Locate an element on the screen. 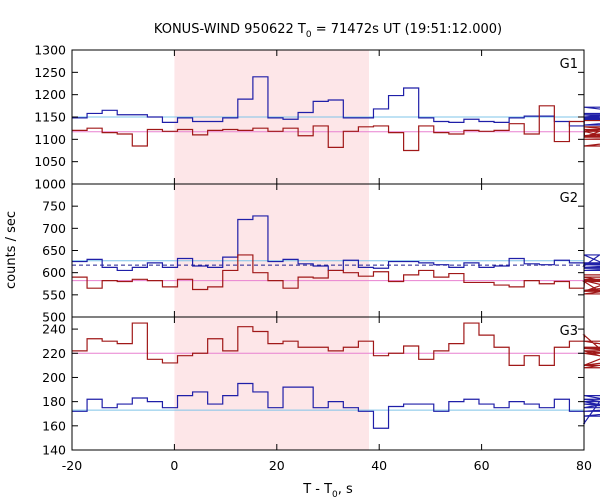 The image size is (600, 500). y-tick-label: 1300 is located at coordinates (50, 50).